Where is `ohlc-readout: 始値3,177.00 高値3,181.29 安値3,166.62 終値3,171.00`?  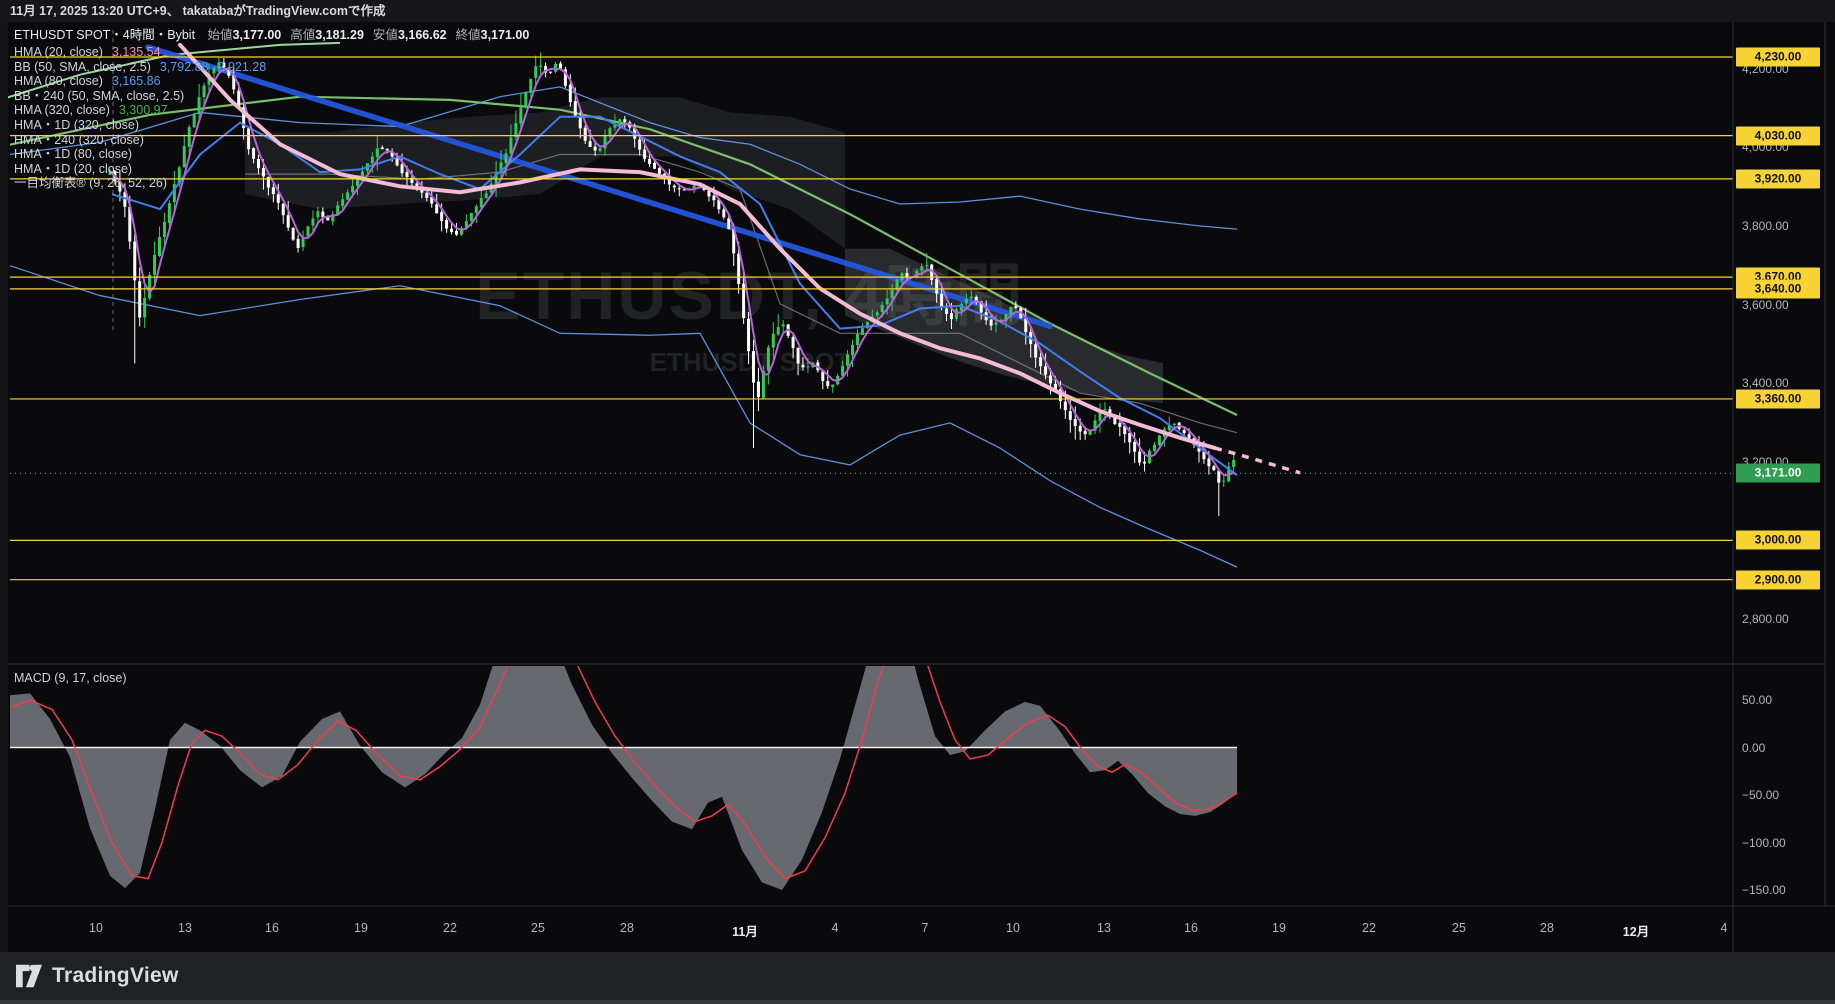 ohlc-readout: 始値3,177.00 高値3,181.29 安値3,166.62 終値3,171.00 is located at coordinates (364, 35).